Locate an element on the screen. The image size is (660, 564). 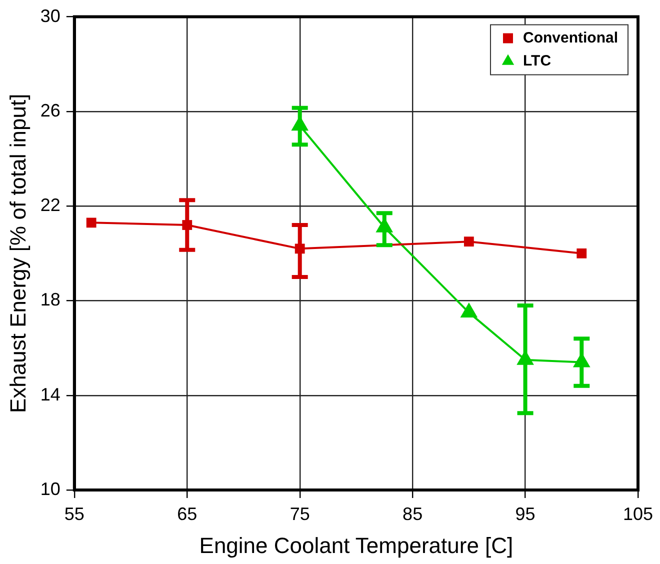
x-tick-label: 105 is located at coordinates (638, 514).